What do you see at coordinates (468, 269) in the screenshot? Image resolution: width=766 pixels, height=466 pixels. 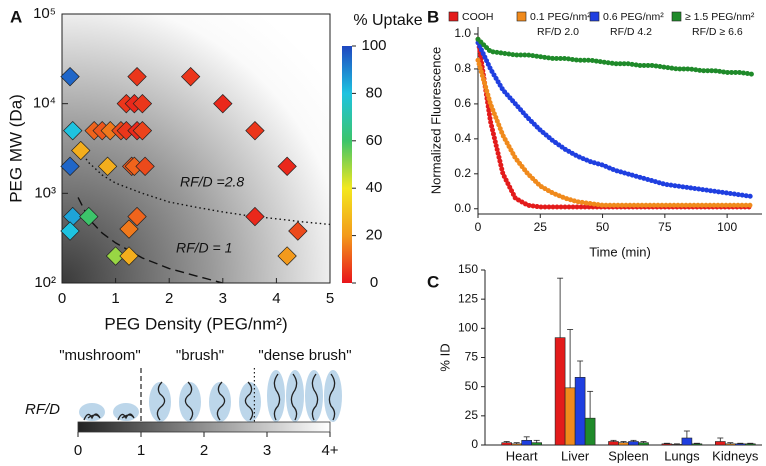 I see `y-tick-label: 150` at bounding box center [468, 269].